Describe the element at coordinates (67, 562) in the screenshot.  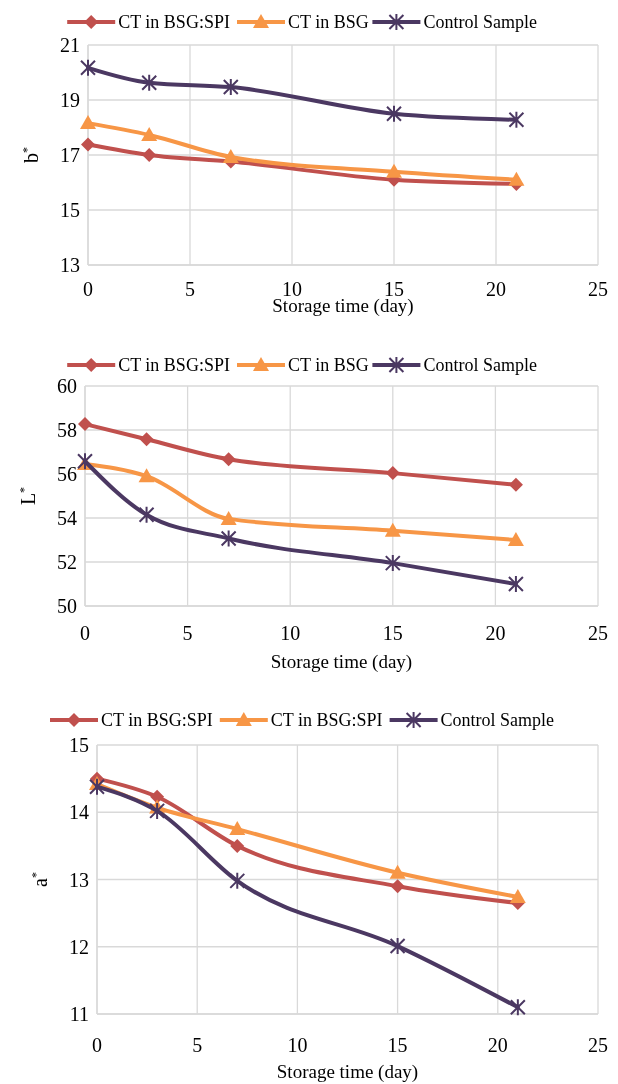
I see `y-tick-label: 52` at that location.